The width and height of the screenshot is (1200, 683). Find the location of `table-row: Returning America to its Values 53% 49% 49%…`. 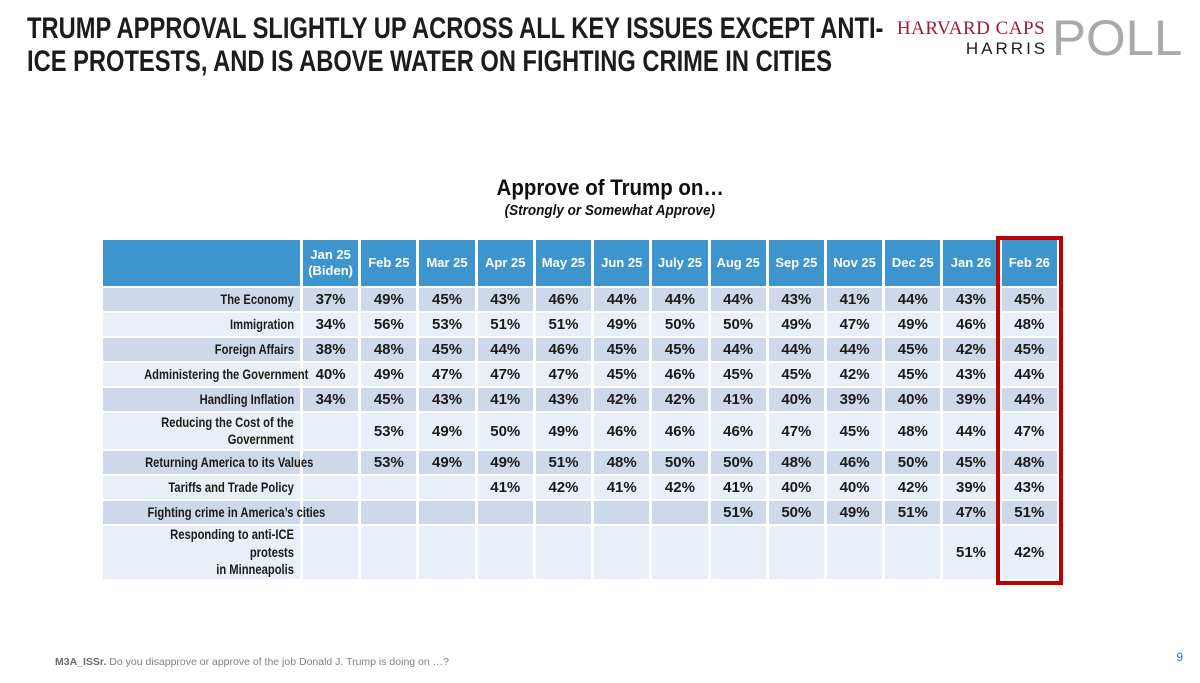

table-row: Returning America to its Values 53% 49% 49%… is located at coordinates (580, 462).